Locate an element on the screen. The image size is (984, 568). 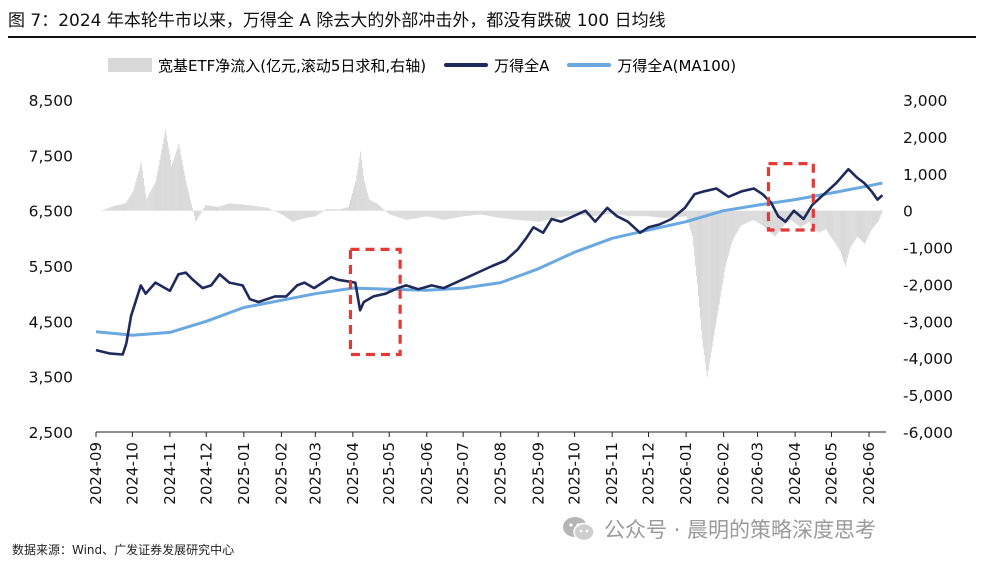
x-axis-tick-label: 2025-02 is located at coordinates (281, 473).